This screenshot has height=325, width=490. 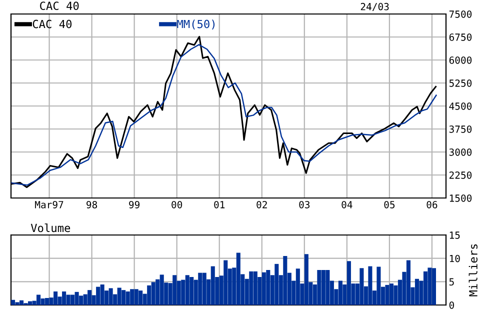 I want to click on y-tick-label: 5, so click(x=451, y=282).